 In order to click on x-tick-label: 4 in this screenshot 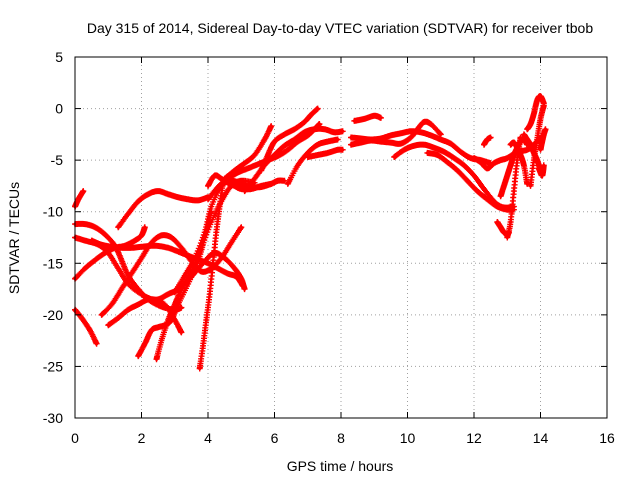, I will do `click(208, 438)`.